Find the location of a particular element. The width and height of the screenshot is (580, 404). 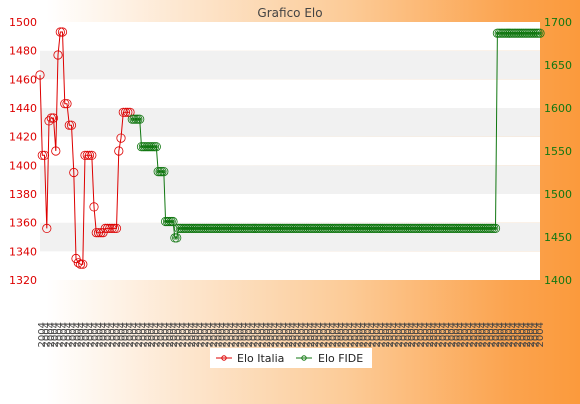

chart-title: Grafico Elo is located at coordinates (289, 13).